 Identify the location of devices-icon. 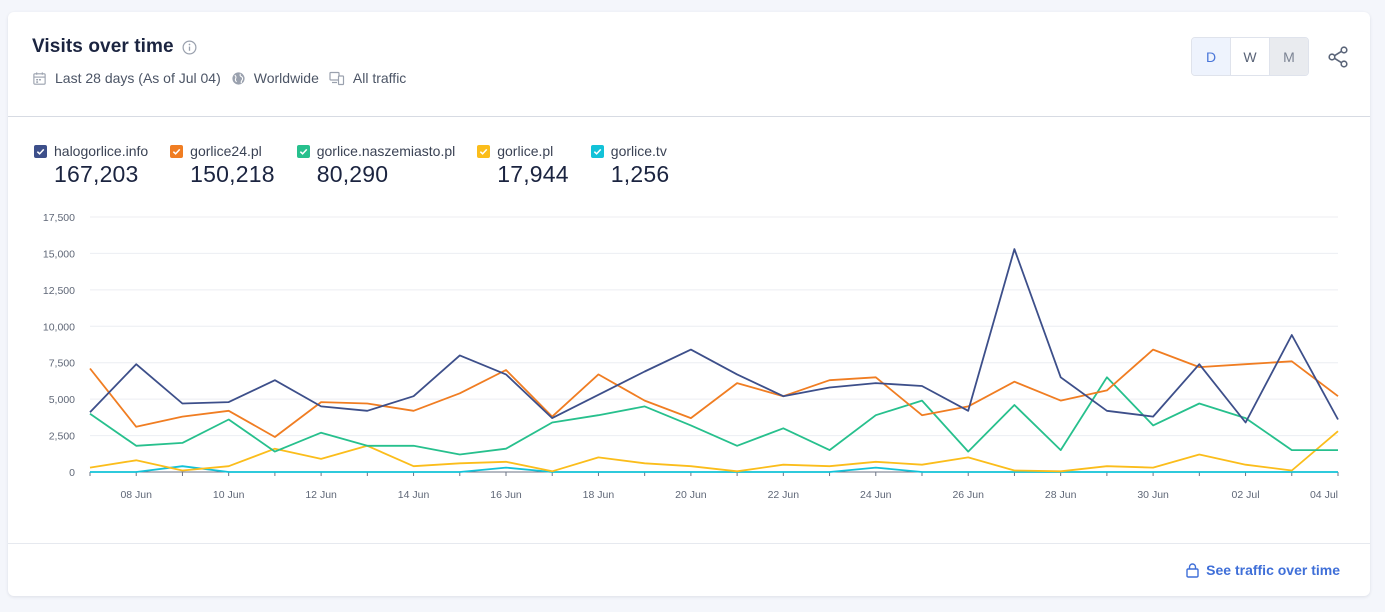
(336, 78).